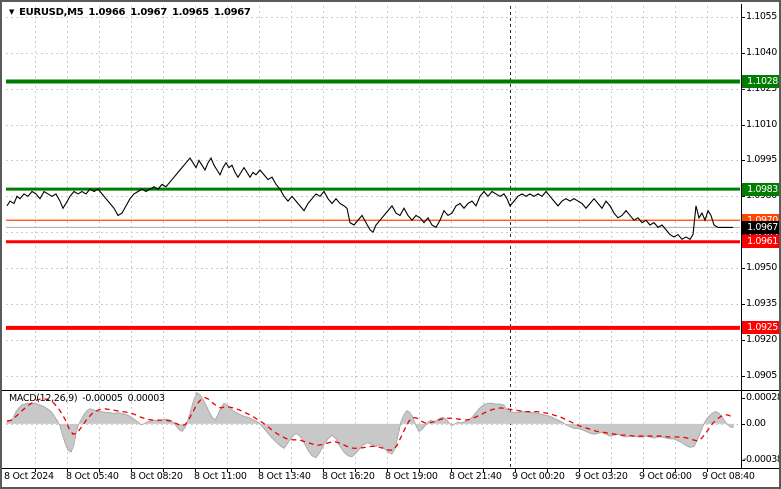 The width and height of the screenshot is (781, 489). Describe the element at coordinates (51, 12) in the screenshot. I see `symbol-title: EURUSD,M5` at that location.